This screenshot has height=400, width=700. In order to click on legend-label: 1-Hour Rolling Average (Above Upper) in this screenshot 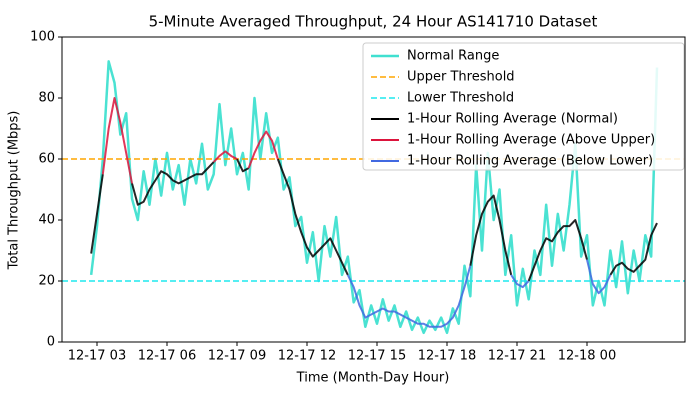, I will do `click(531, 140)`.